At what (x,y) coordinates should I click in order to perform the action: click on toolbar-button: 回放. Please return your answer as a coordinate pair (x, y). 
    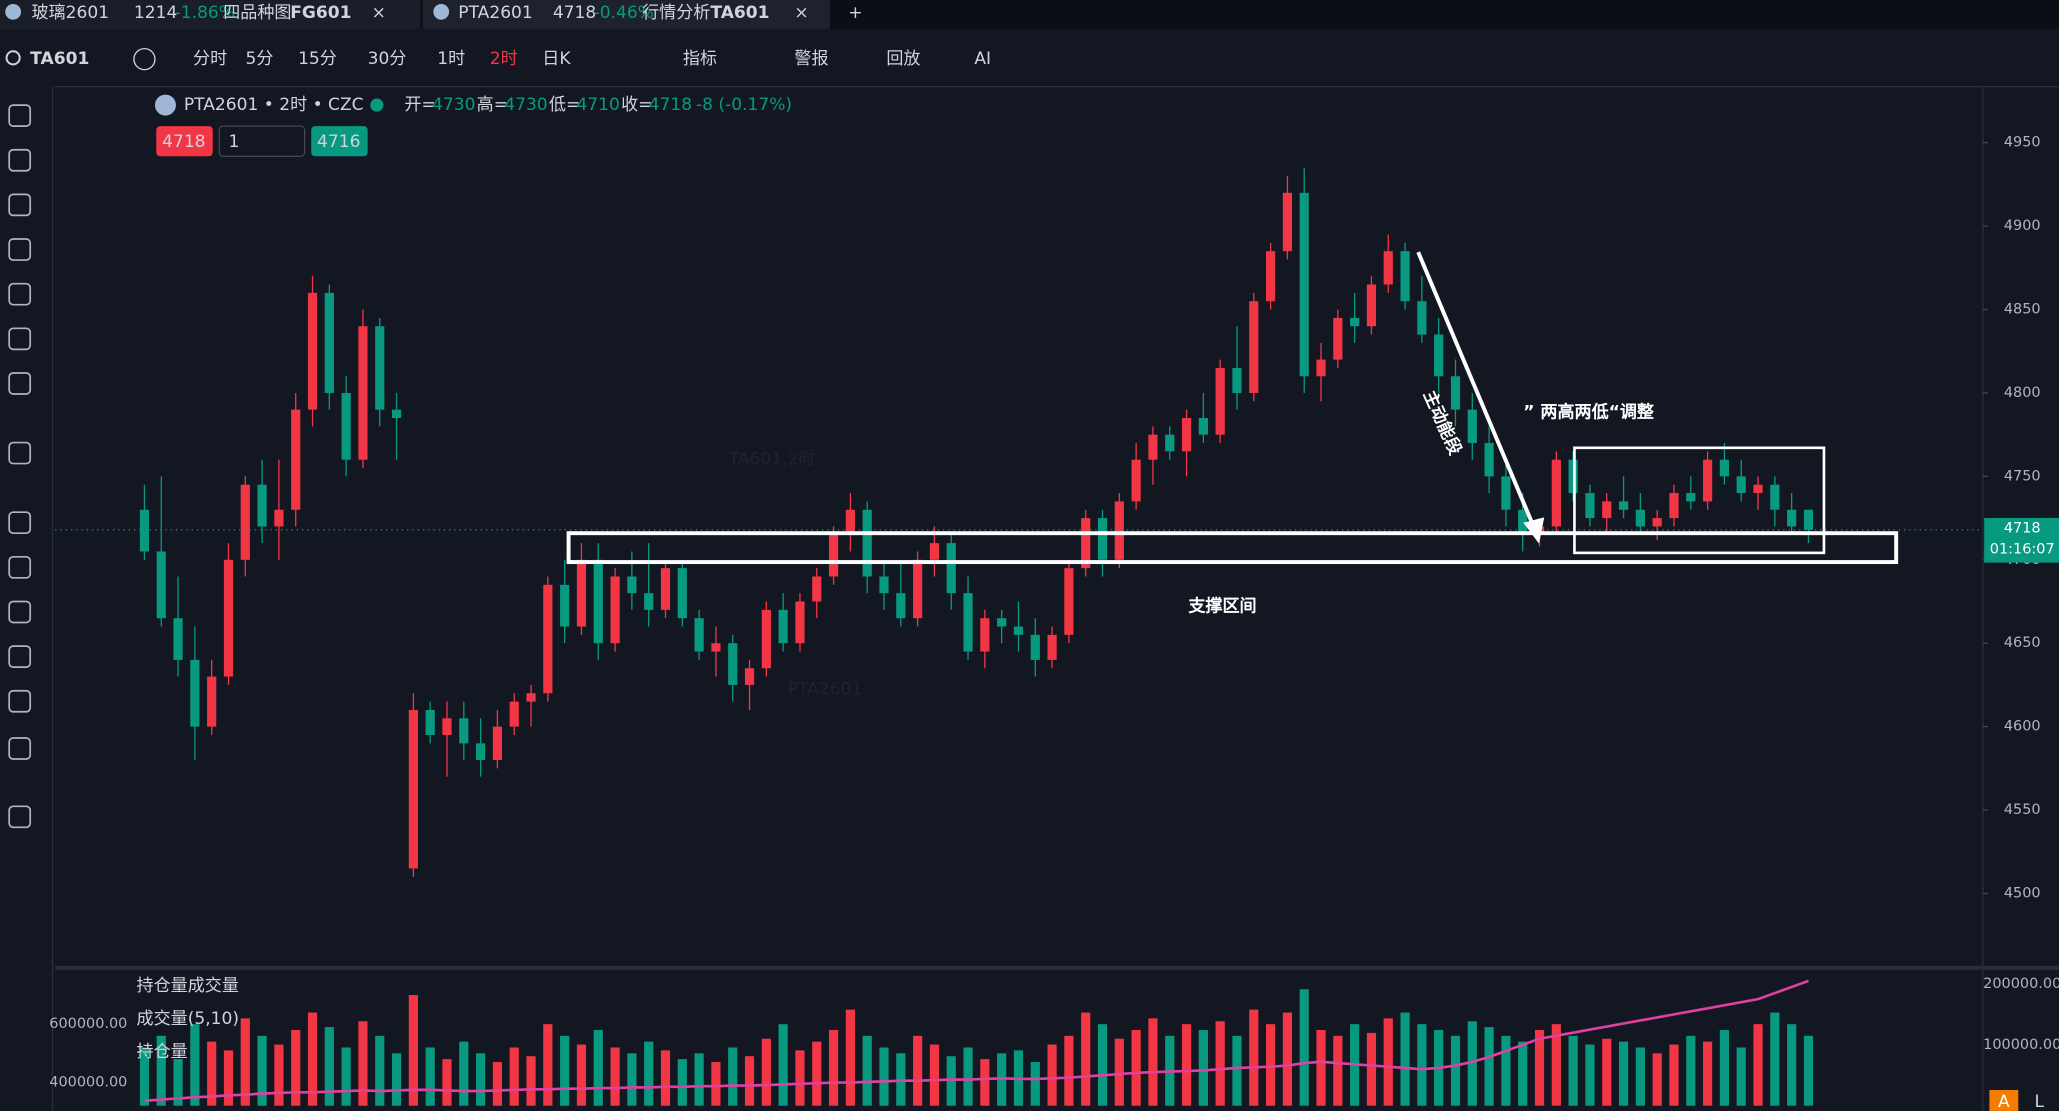
    Looking at the image, I should click on (903, 59).